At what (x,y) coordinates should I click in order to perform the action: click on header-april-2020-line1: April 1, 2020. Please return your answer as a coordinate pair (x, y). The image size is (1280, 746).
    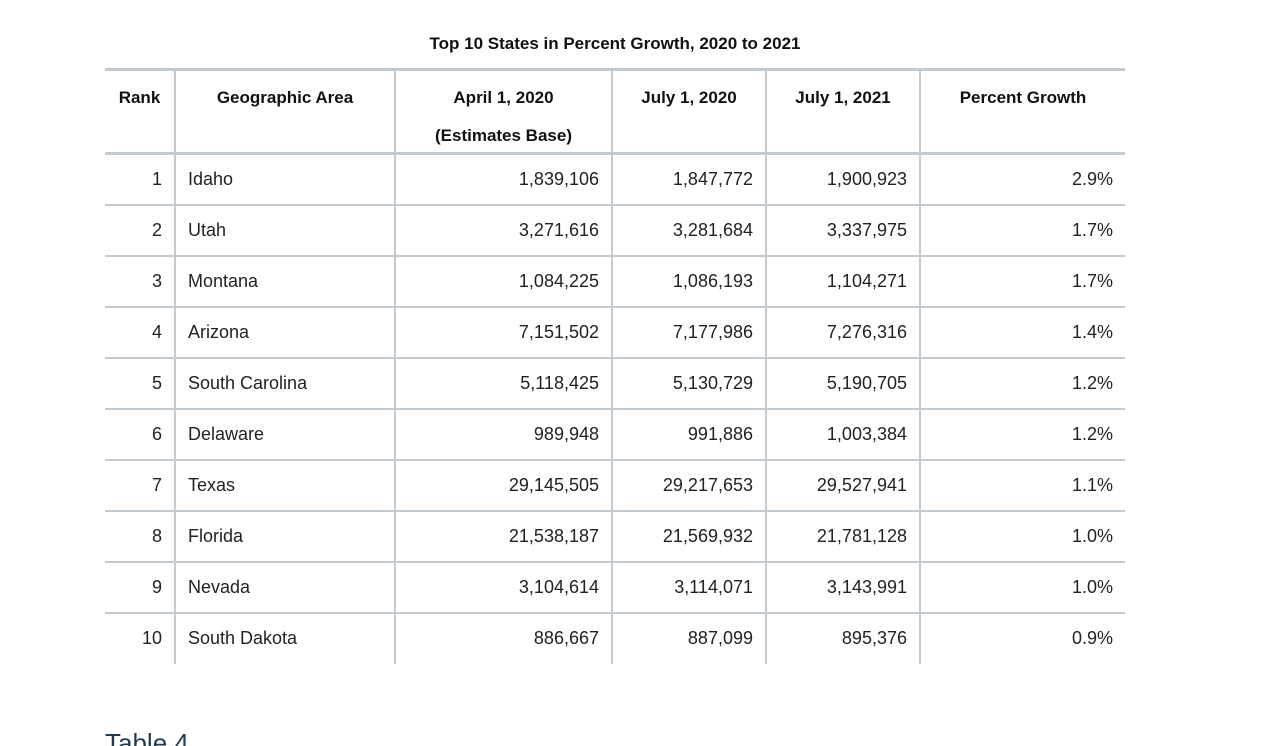
    Looking at the image, I should click on (503, 97).